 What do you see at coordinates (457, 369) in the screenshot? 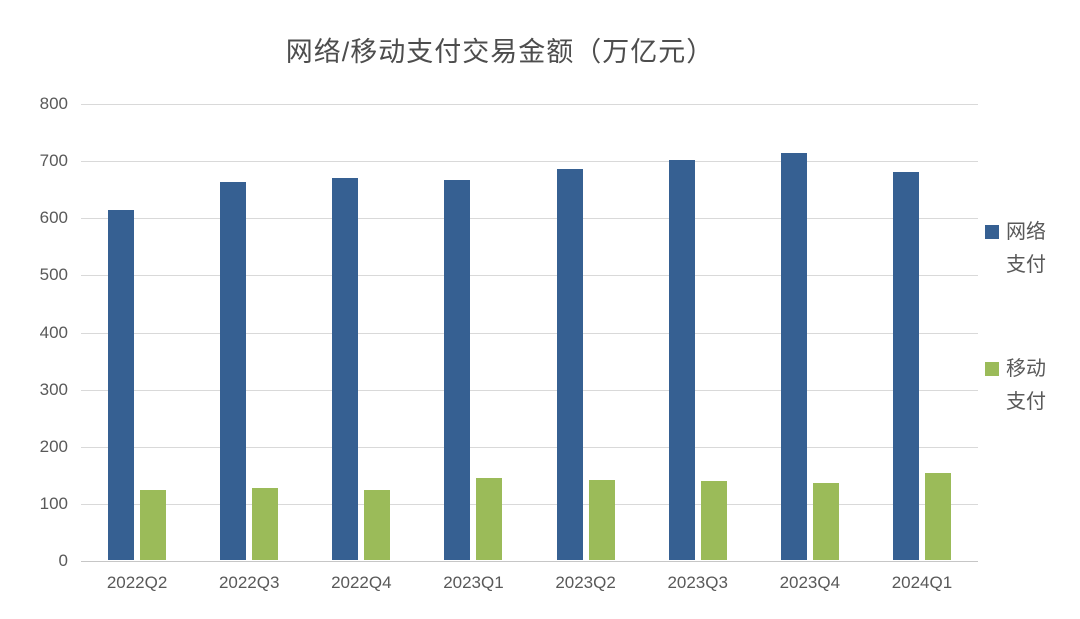
I see `bar-network-2023q1` at bounding box center [457, 369].